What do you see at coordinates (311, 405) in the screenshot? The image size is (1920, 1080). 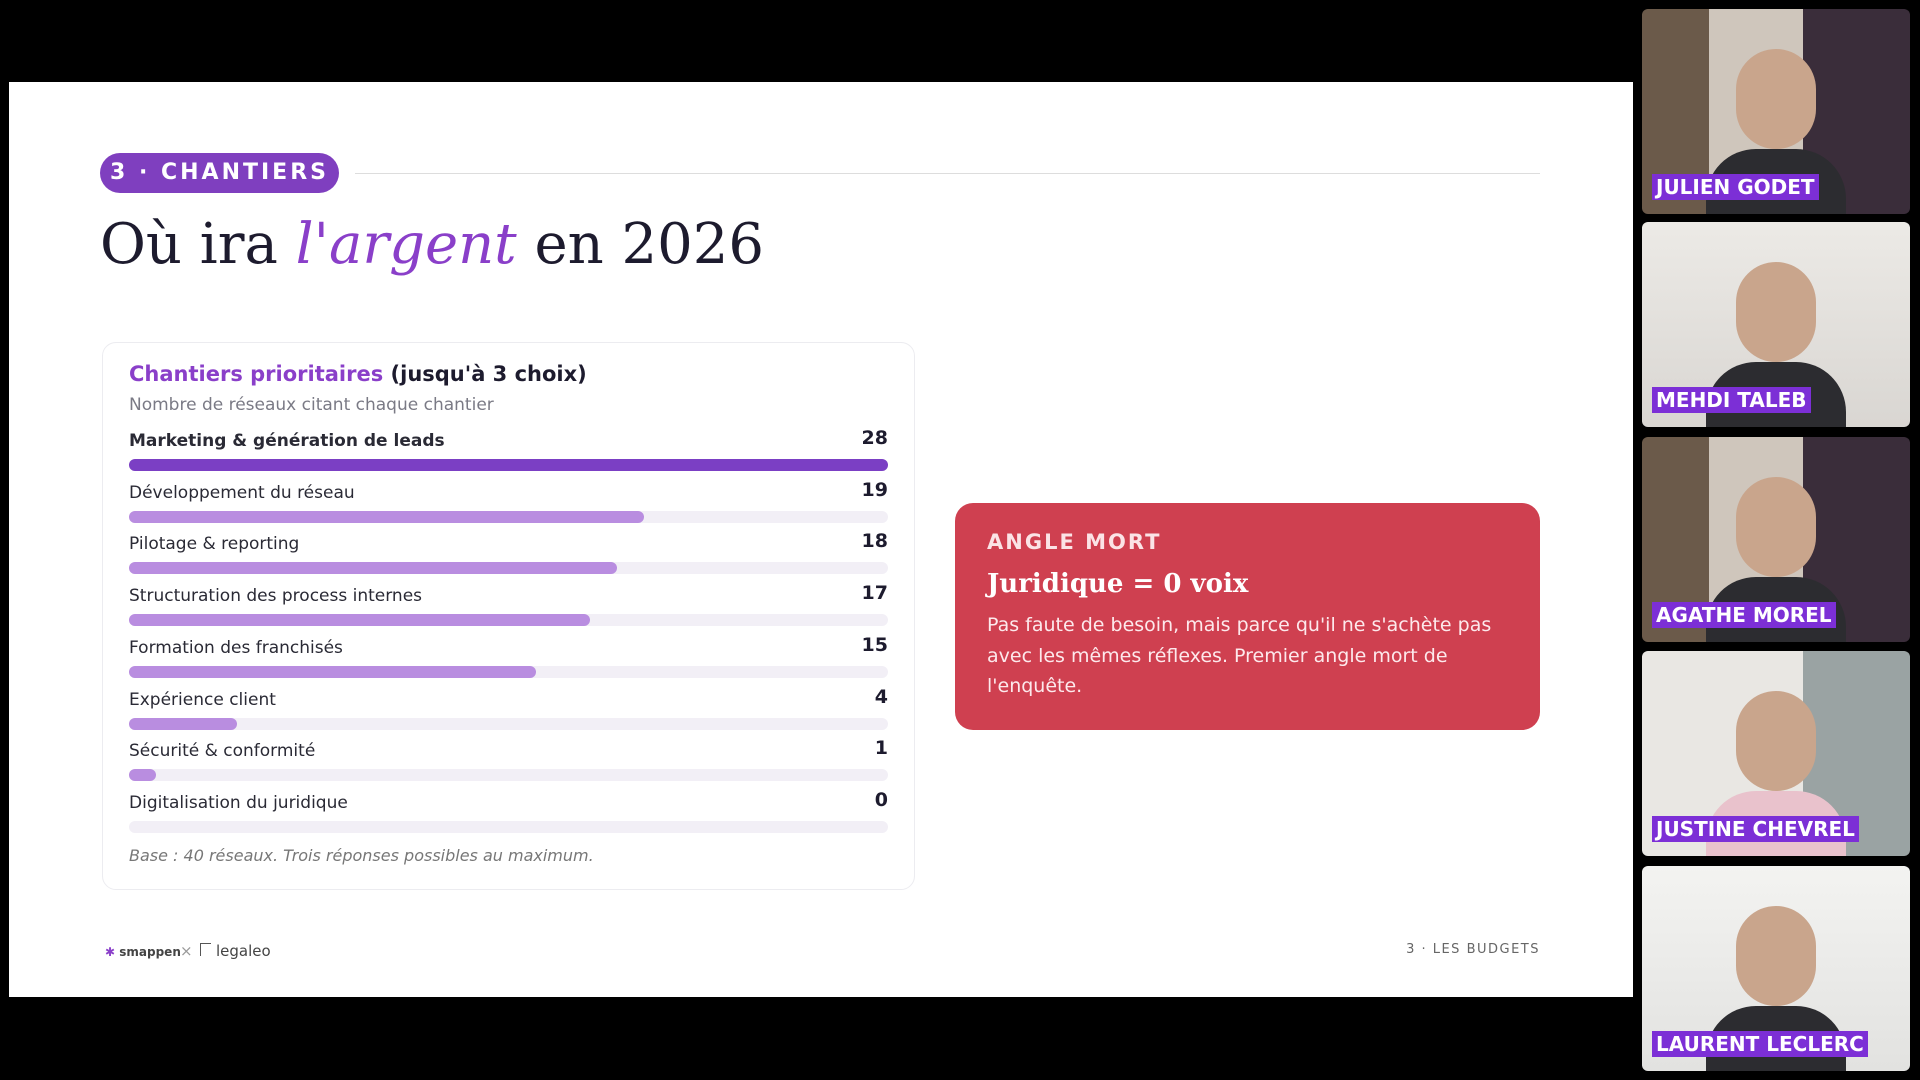 I see `chart-subtitle: Nombre de réseaux citant chaque chantier` at bounding box center [311, 405].